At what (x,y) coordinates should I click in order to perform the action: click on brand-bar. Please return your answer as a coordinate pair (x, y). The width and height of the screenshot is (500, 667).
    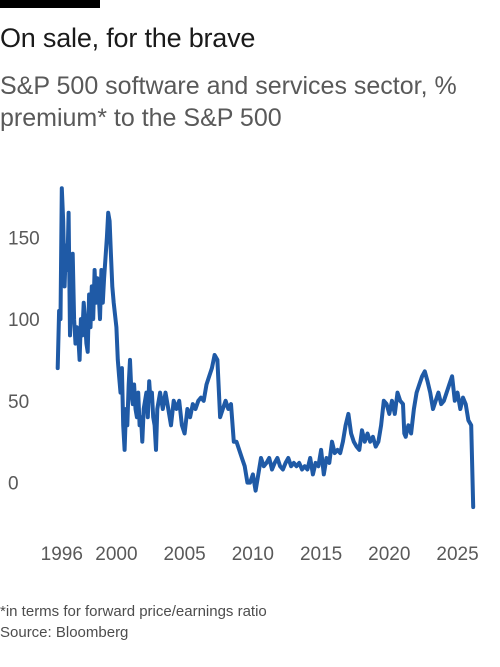
    Looking at the image, I should click on (50, 4).